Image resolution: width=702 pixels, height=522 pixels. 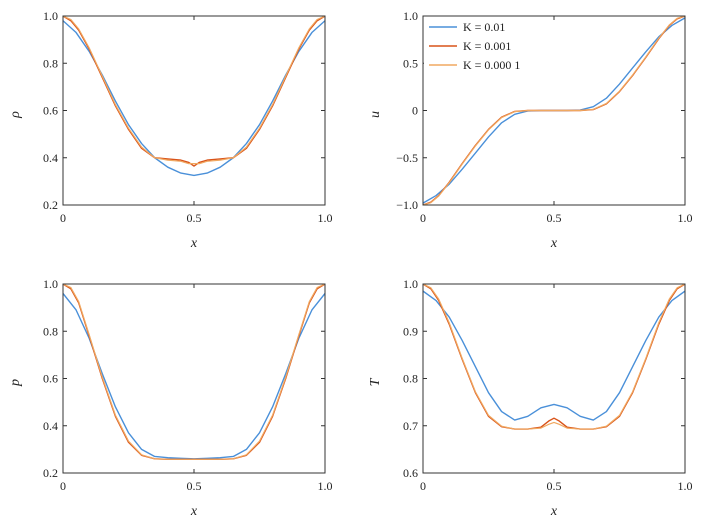 I want to click on y-axis-label: u, so click(x=375, y=114).